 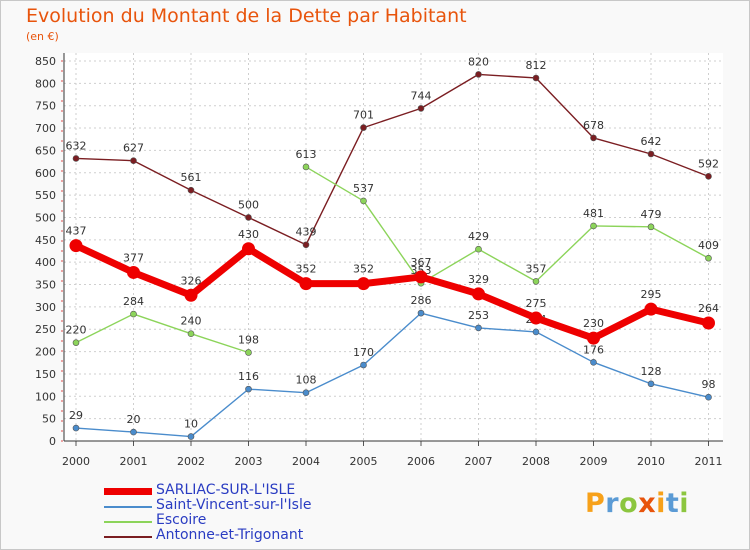 What do you see at coordinates (651, 371) in the screenshot?
I see `data-label: 128` at bounding box center [651, 371].